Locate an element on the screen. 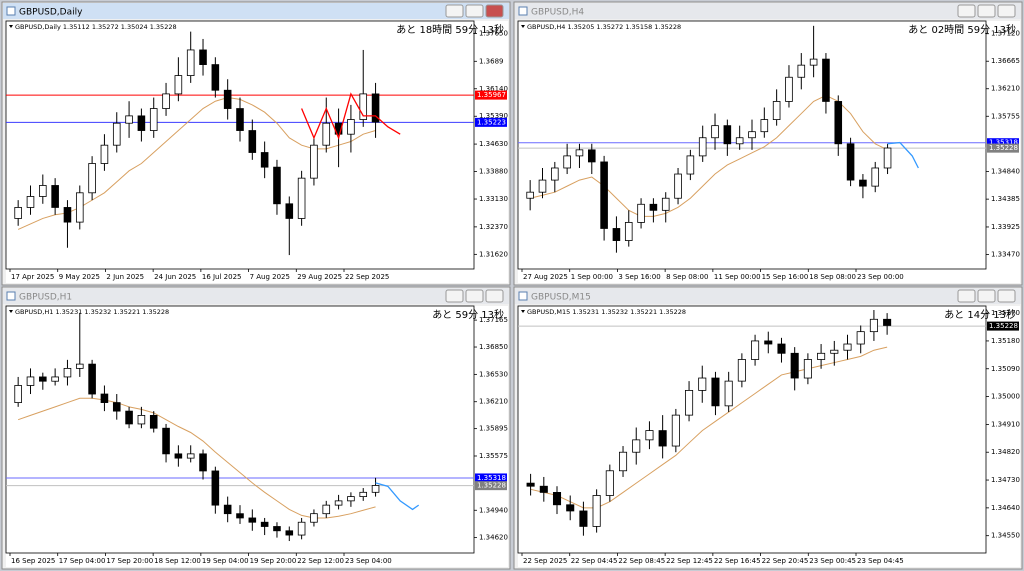 The image size is (1024, 571). x-tick-label: 22 Sep 16:45 is located at coordinates (737, 561).